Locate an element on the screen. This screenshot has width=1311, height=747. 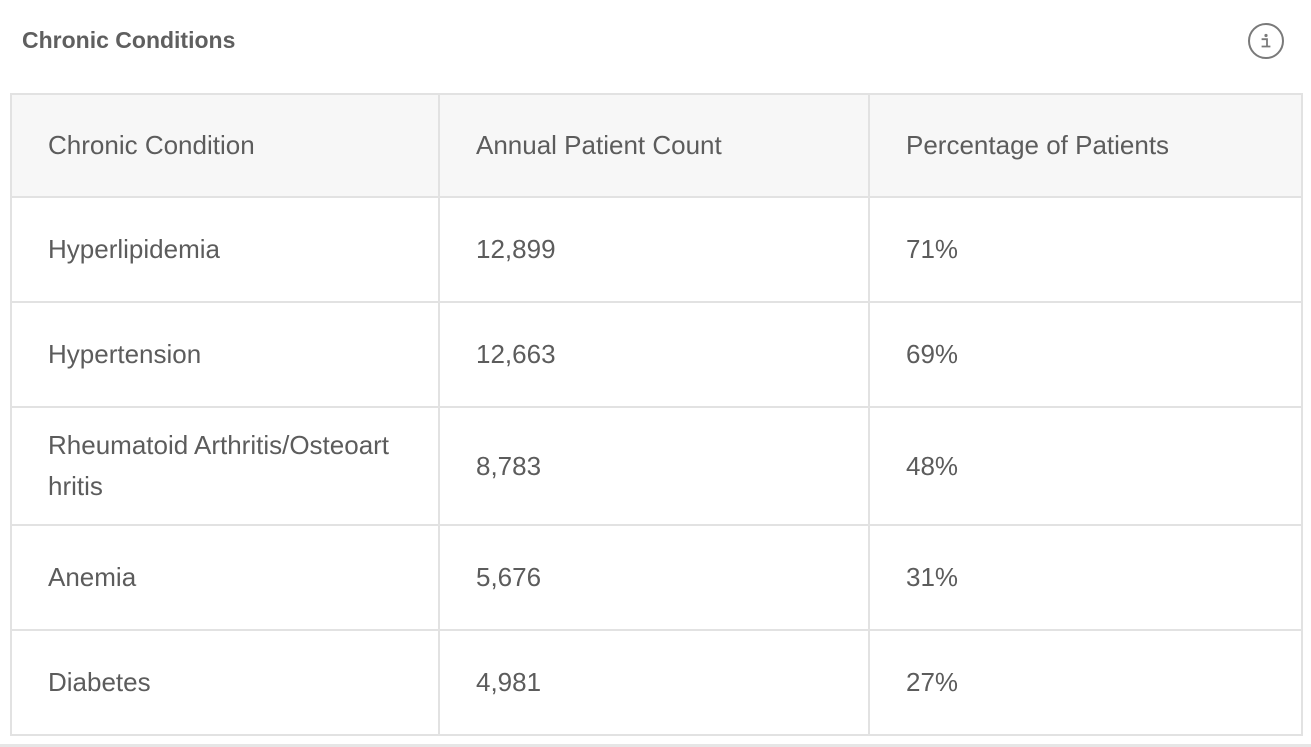
count-cell: 5,676 is located at coordinates (654, 577).